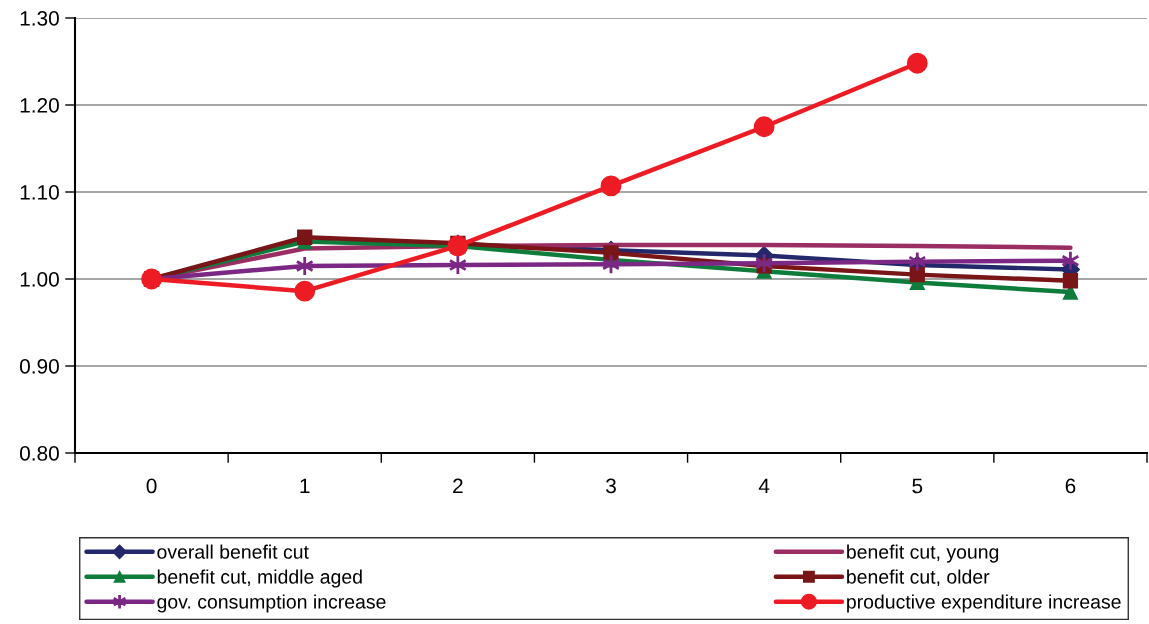 The width and height of the screenshot is (1149, 624). Describe the element at coordinates (151, 486) in the screenshot. I see `x-tick-label: 0` at that location.